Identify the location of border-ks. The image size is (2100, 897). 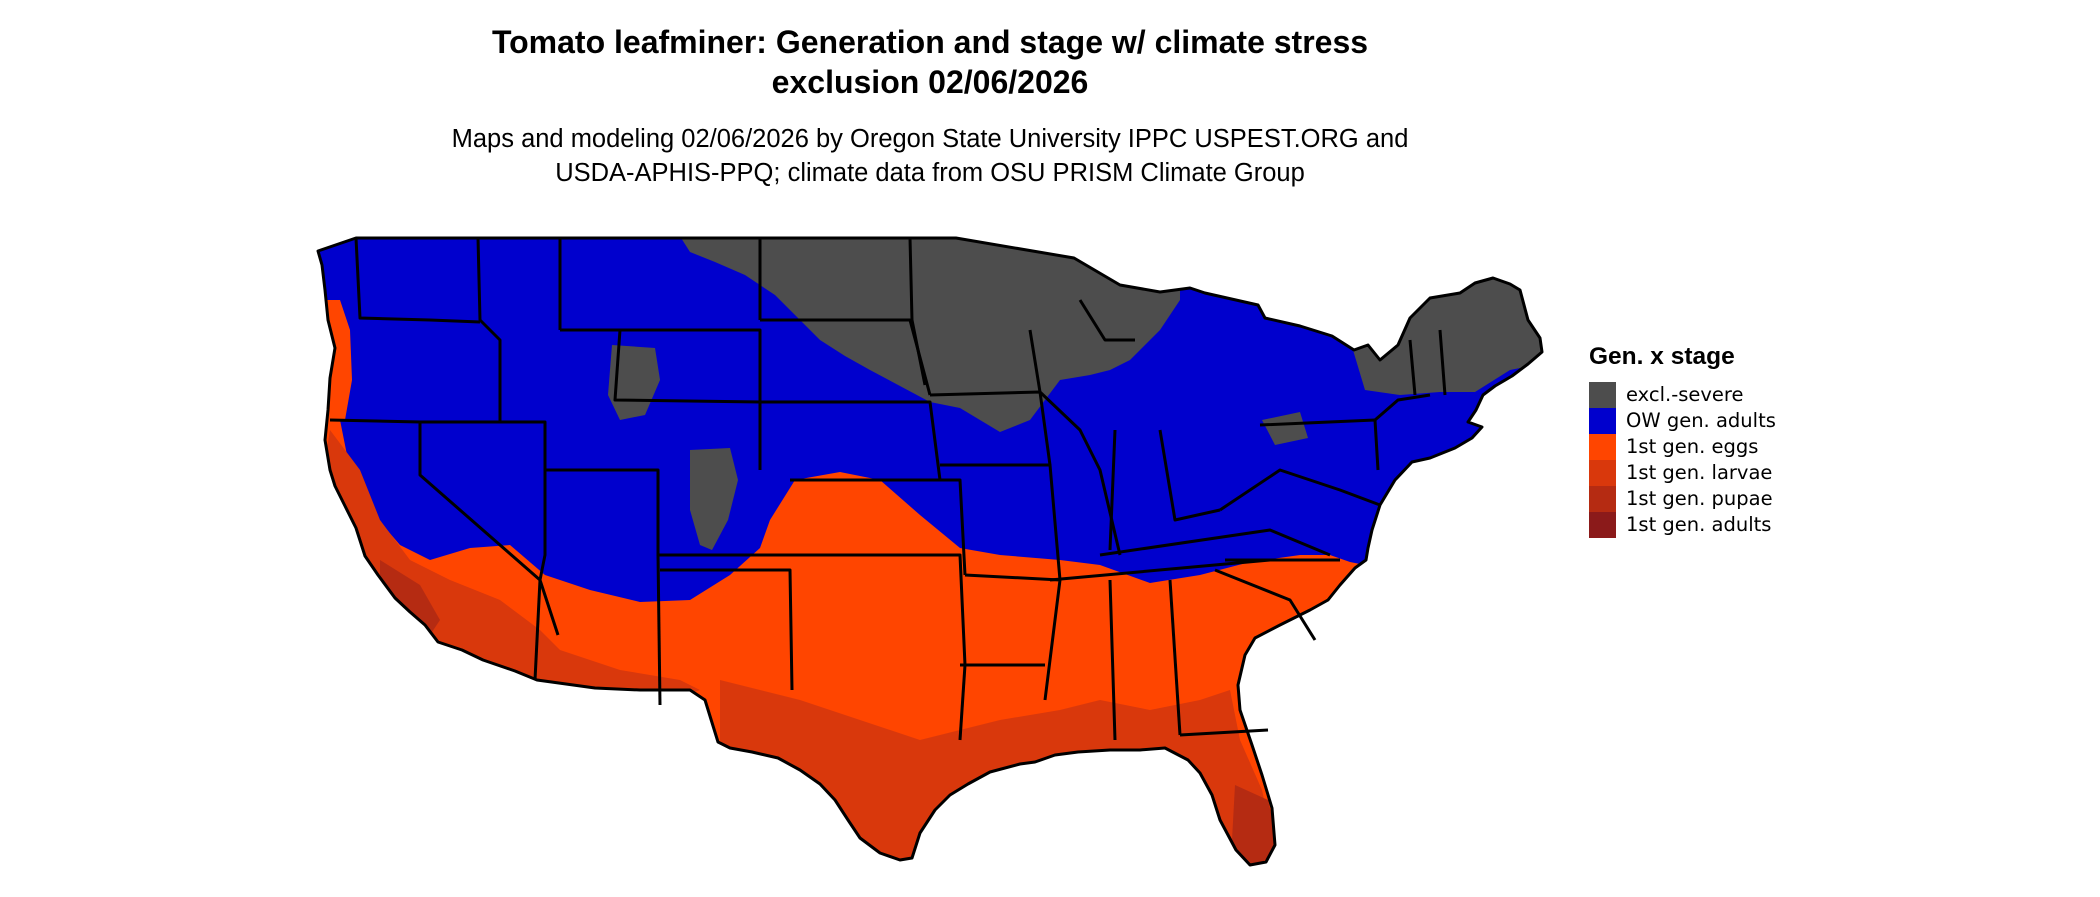
(878, 527).